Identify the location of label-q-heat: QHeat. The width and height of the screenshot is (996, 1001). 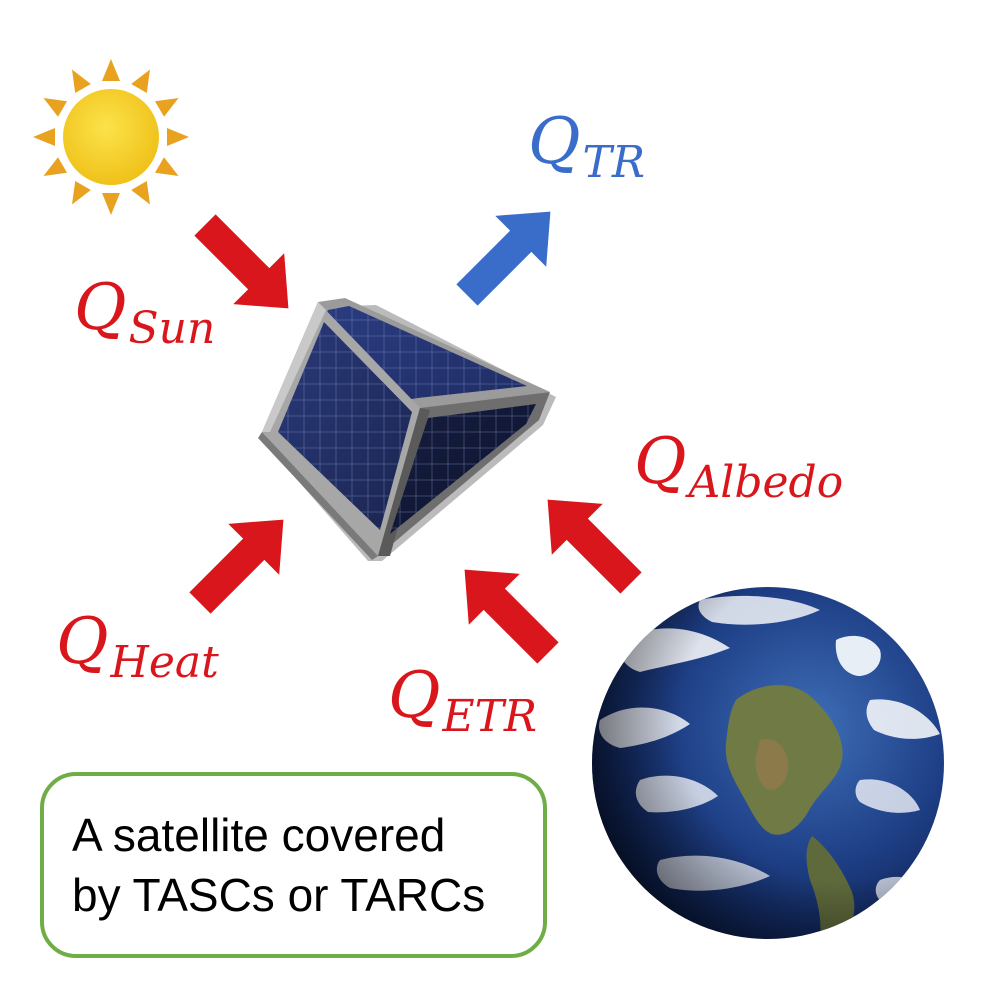
(137, 647).